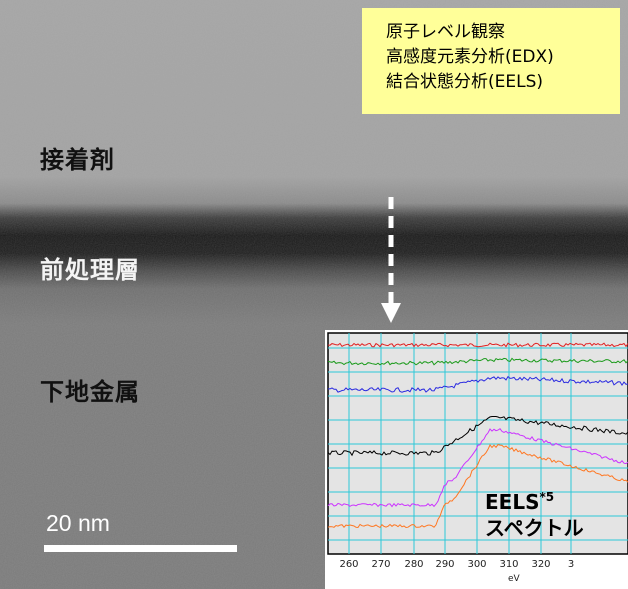  I want to click on x-tick-label: 260, so click(349, 564).